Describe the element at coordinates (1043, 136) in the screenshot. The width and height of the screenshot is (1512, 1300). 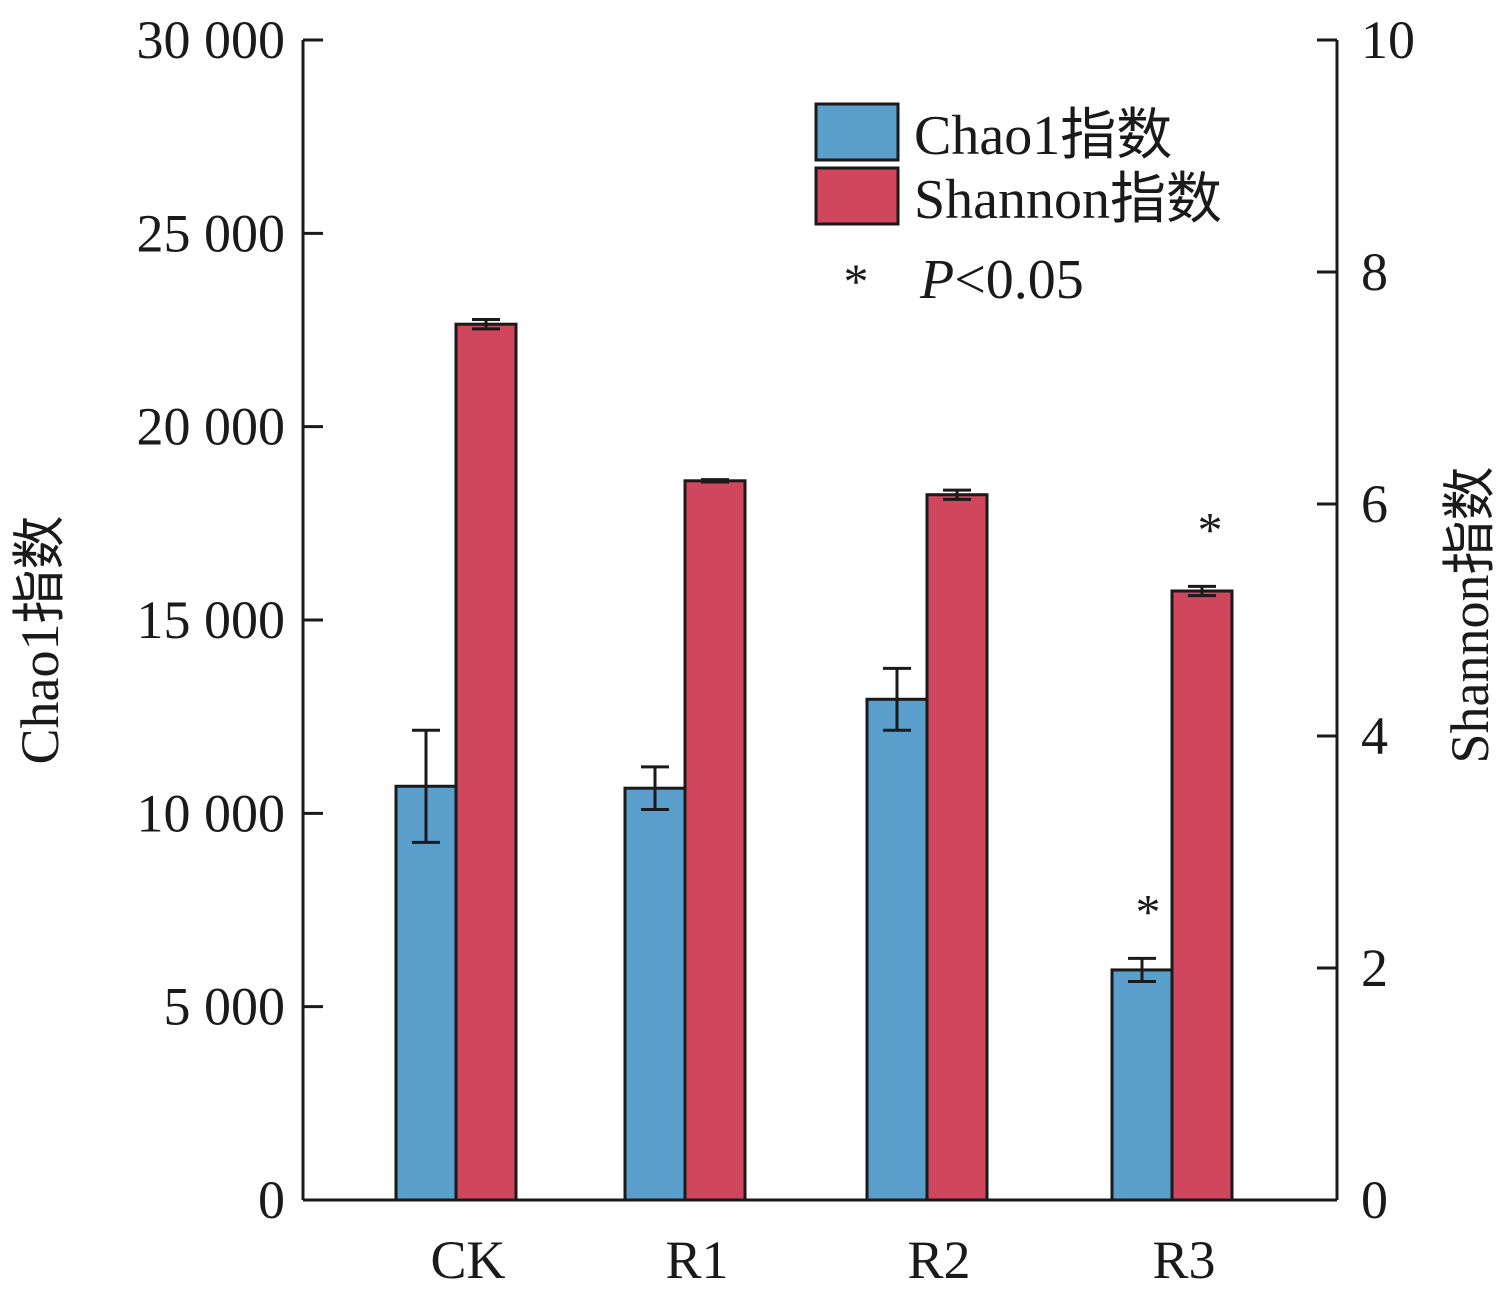
I see `legend-label-chao1: Chao1指数` at that location.